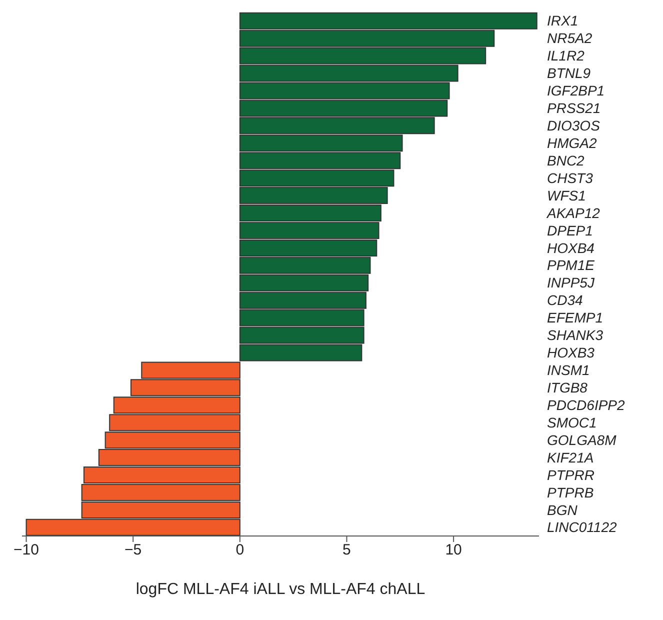  Describe the element at coordinates (566, 56) in the screenshot. I see `y-tick-label: IL1R2` at that location.